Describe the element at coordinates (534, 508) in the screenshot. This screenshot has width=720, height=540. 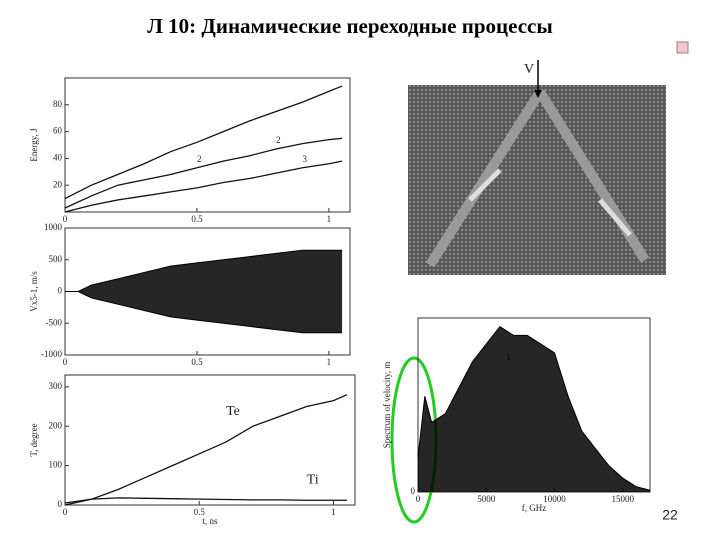
I see `x-axis-title: f, GHz` at that location.